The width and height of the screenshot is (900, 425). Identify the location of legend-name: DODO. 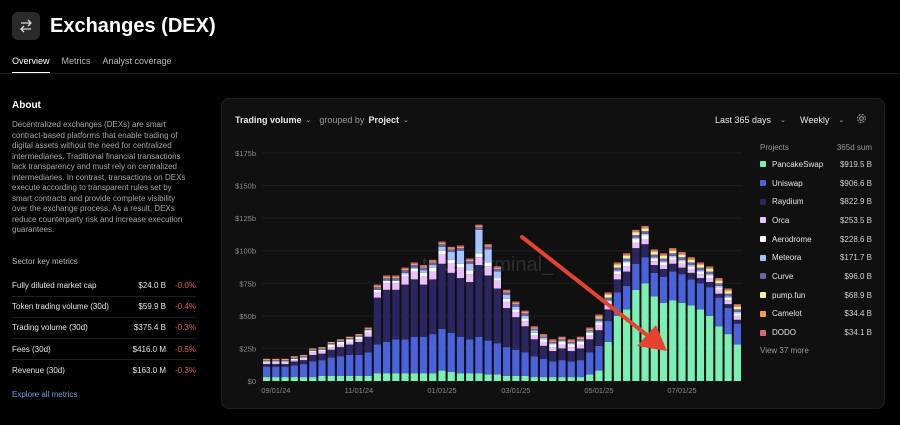
(784, 333).